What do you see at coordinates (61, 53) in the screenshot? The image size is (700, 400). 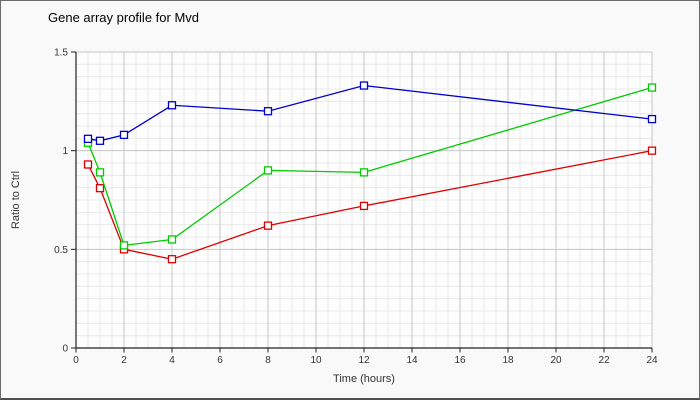 I see `y-tick-label: 1.5` at bounding box center [61, 53].